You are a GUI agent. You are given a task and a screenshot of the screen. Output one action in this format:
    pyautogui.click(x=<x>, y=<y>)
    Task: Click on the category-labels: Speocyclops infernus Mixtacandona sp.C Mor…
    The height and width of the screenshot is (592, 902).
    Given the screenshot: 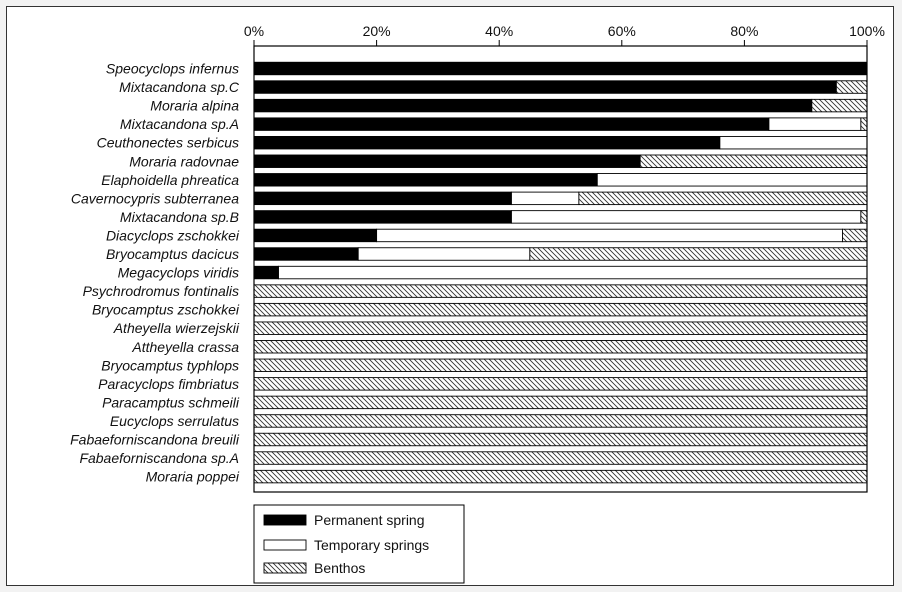 What is the action you would take?
    pyautogui.click(x=155, y=273)
    